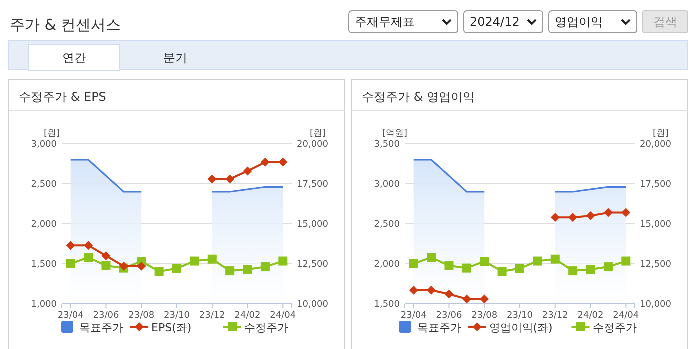 This screenshot has width=695, height=349. What do you see at coordinates (666, 22) in the screenshot?
I see `text: 검색` at bounding box center [666, 22].